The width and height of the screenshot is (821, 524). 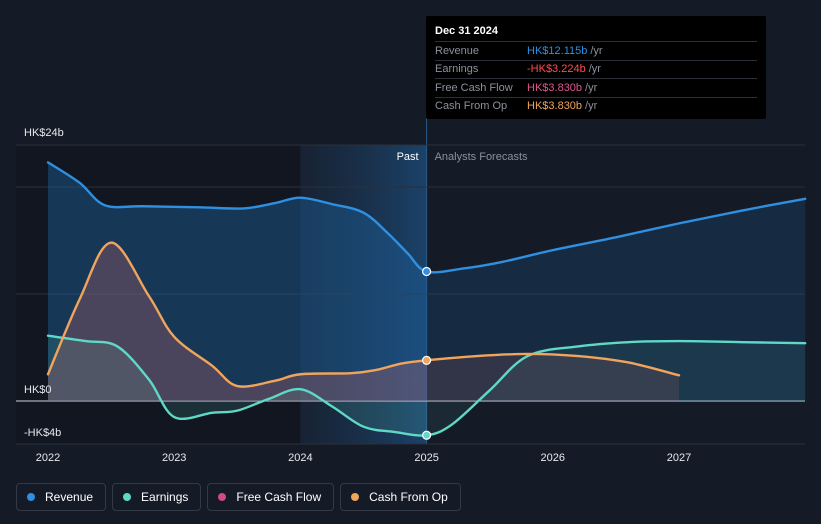 I want to click on legend-item-free-cash-flow: Free Cash Flow, so click(x=271, y=497).